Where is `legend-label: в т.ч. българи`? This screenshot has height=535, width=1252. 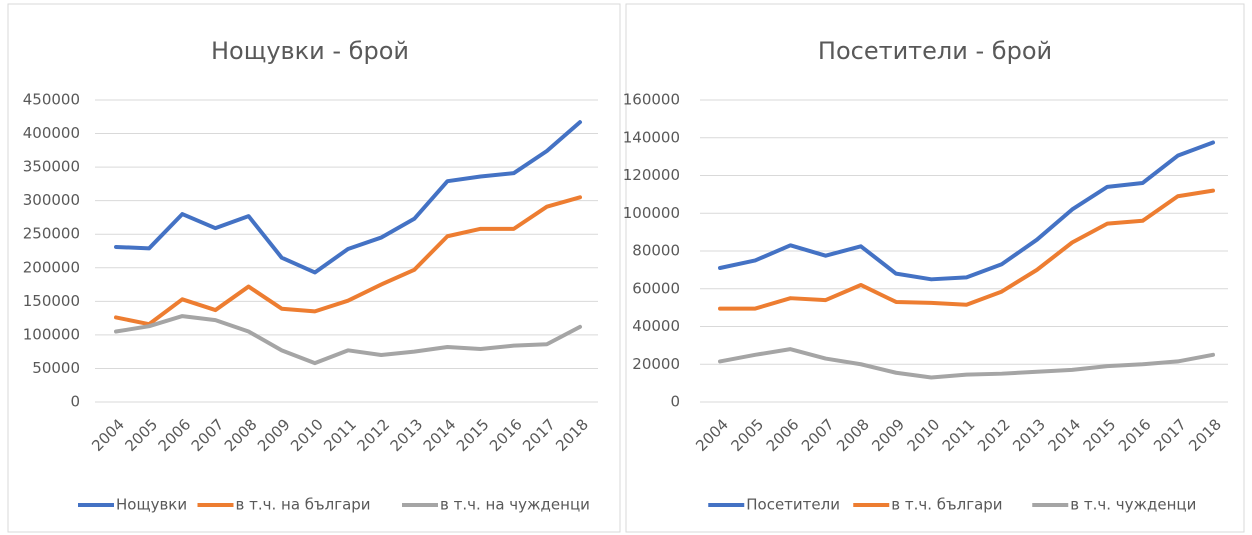 legend-label: в т.ч. българи is located at coordinates (946, 505).